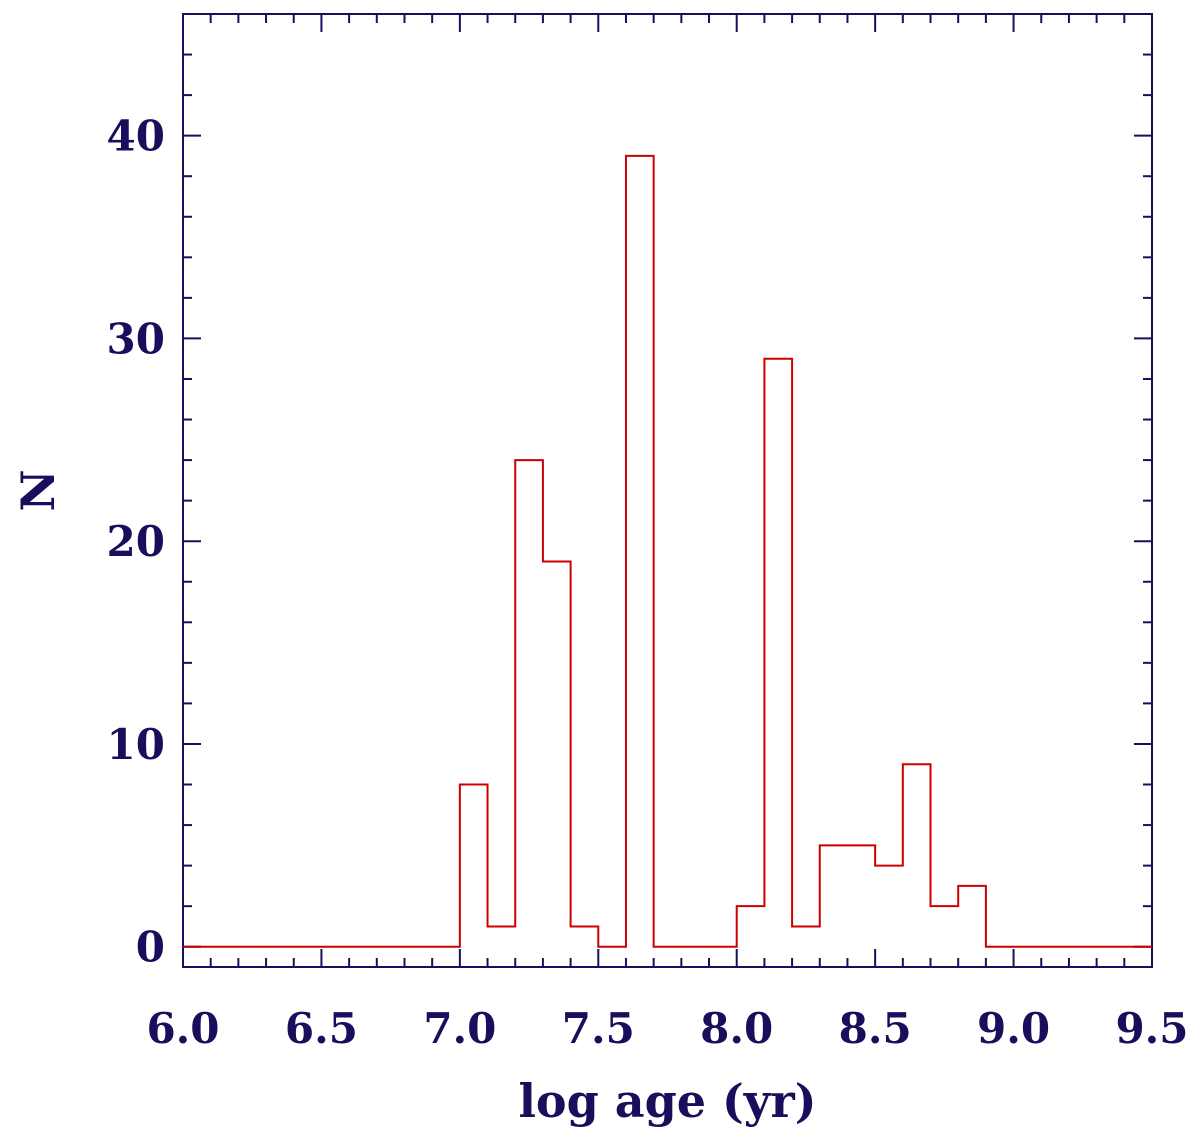  What do you see at coordinates (1013, 1028) in the screenshot?
I see `x-tick-label: 9.0` at bounding box center [1013, 1028].